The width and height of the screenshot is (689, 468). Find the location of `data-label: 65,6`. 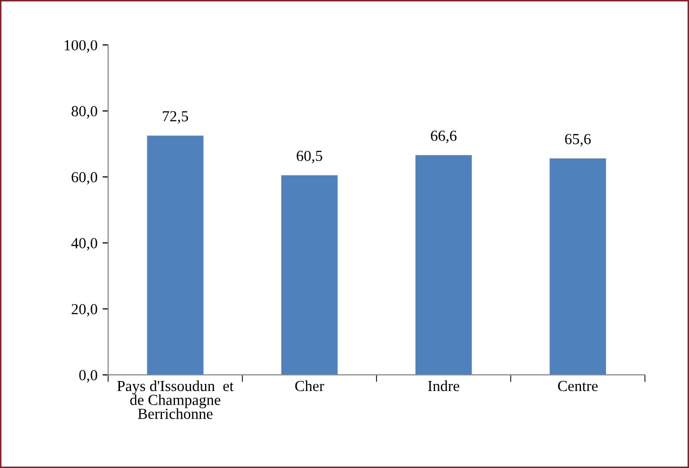

data-label: 65,6 is located at coordinates (578, 140).